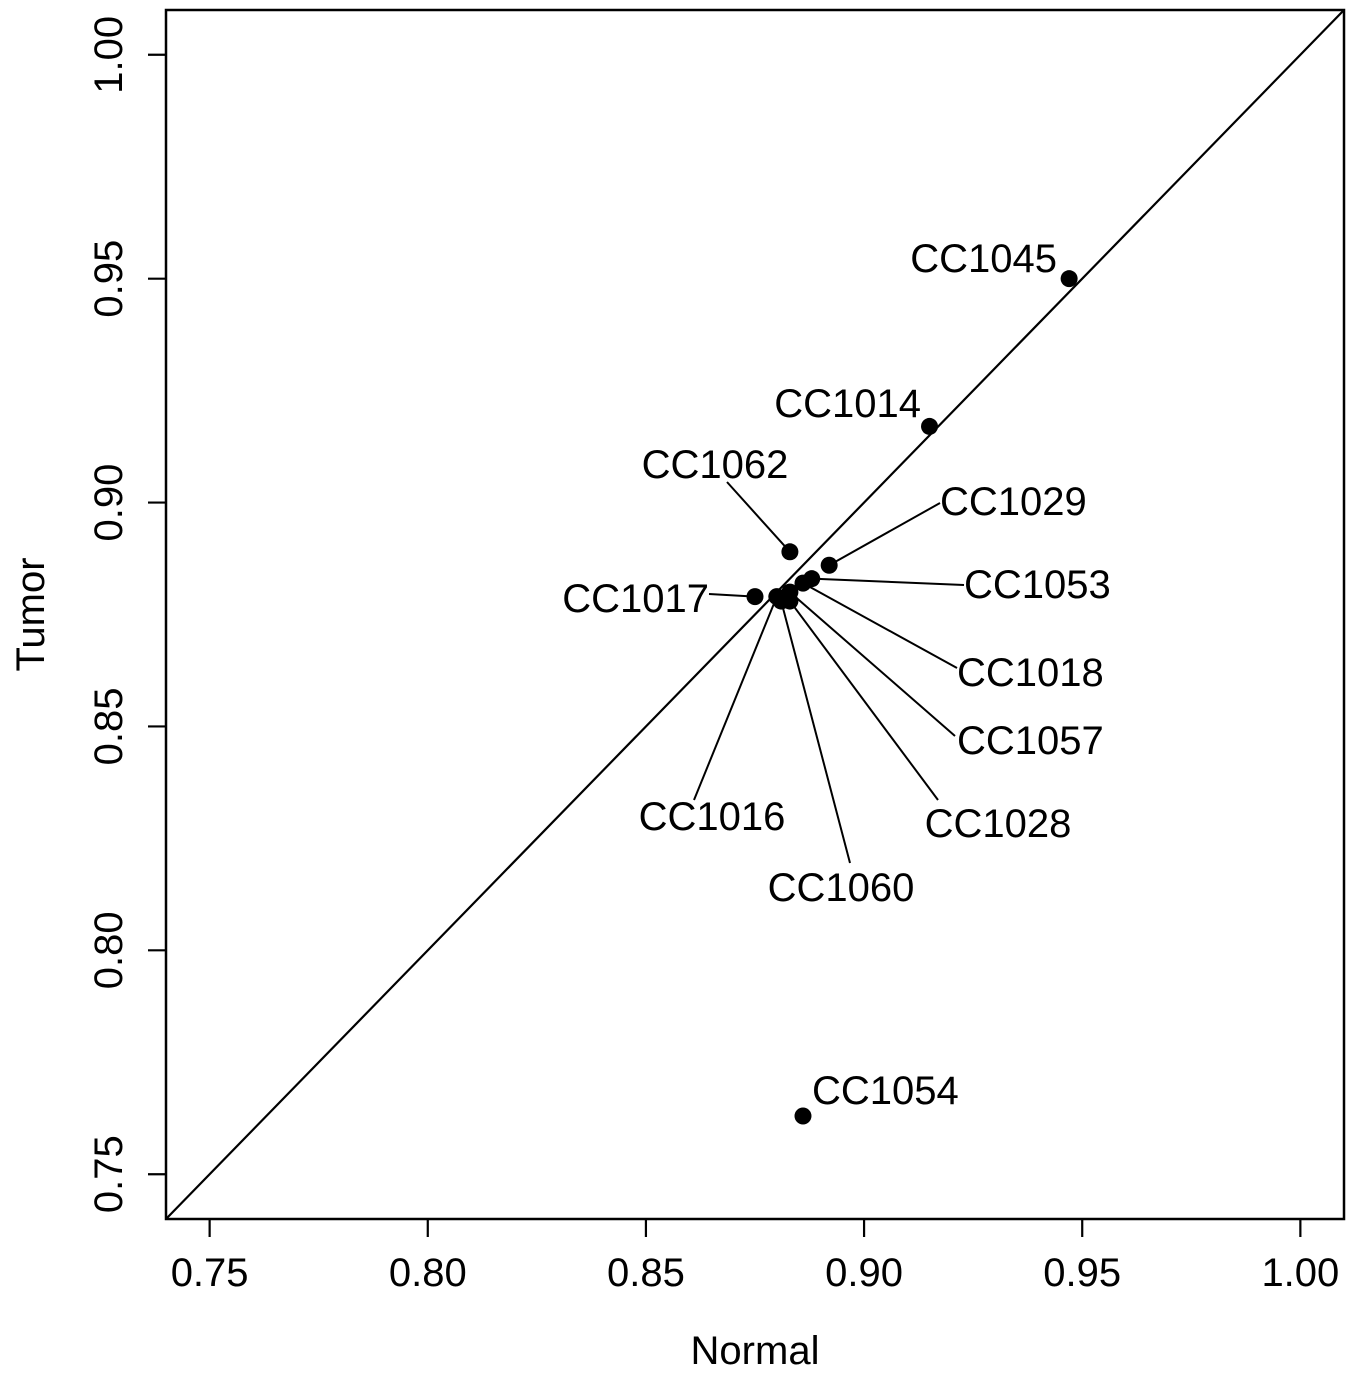 This screenshot has height=1375, width=1347. What do you see at coordinates (109, 279) in the screenshot?
I see `y-tick-label: 0.95` at bounding box center [109, 279].